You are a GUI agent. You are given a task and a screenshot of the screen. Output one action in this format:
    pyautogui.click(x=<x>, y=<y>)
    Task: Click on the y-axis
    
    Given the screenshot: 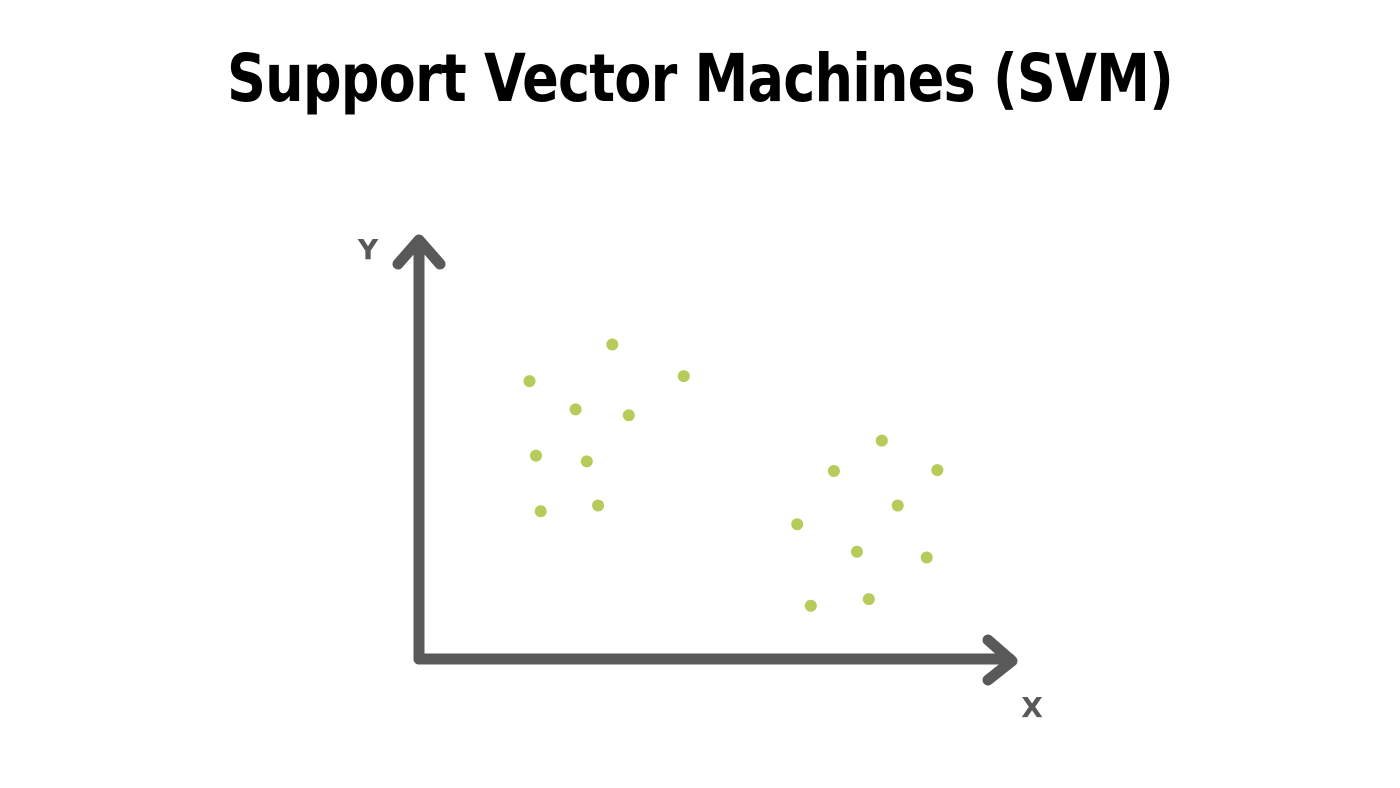 What is the action you would take?
    pyautogui.click(x=419, y=449)
    